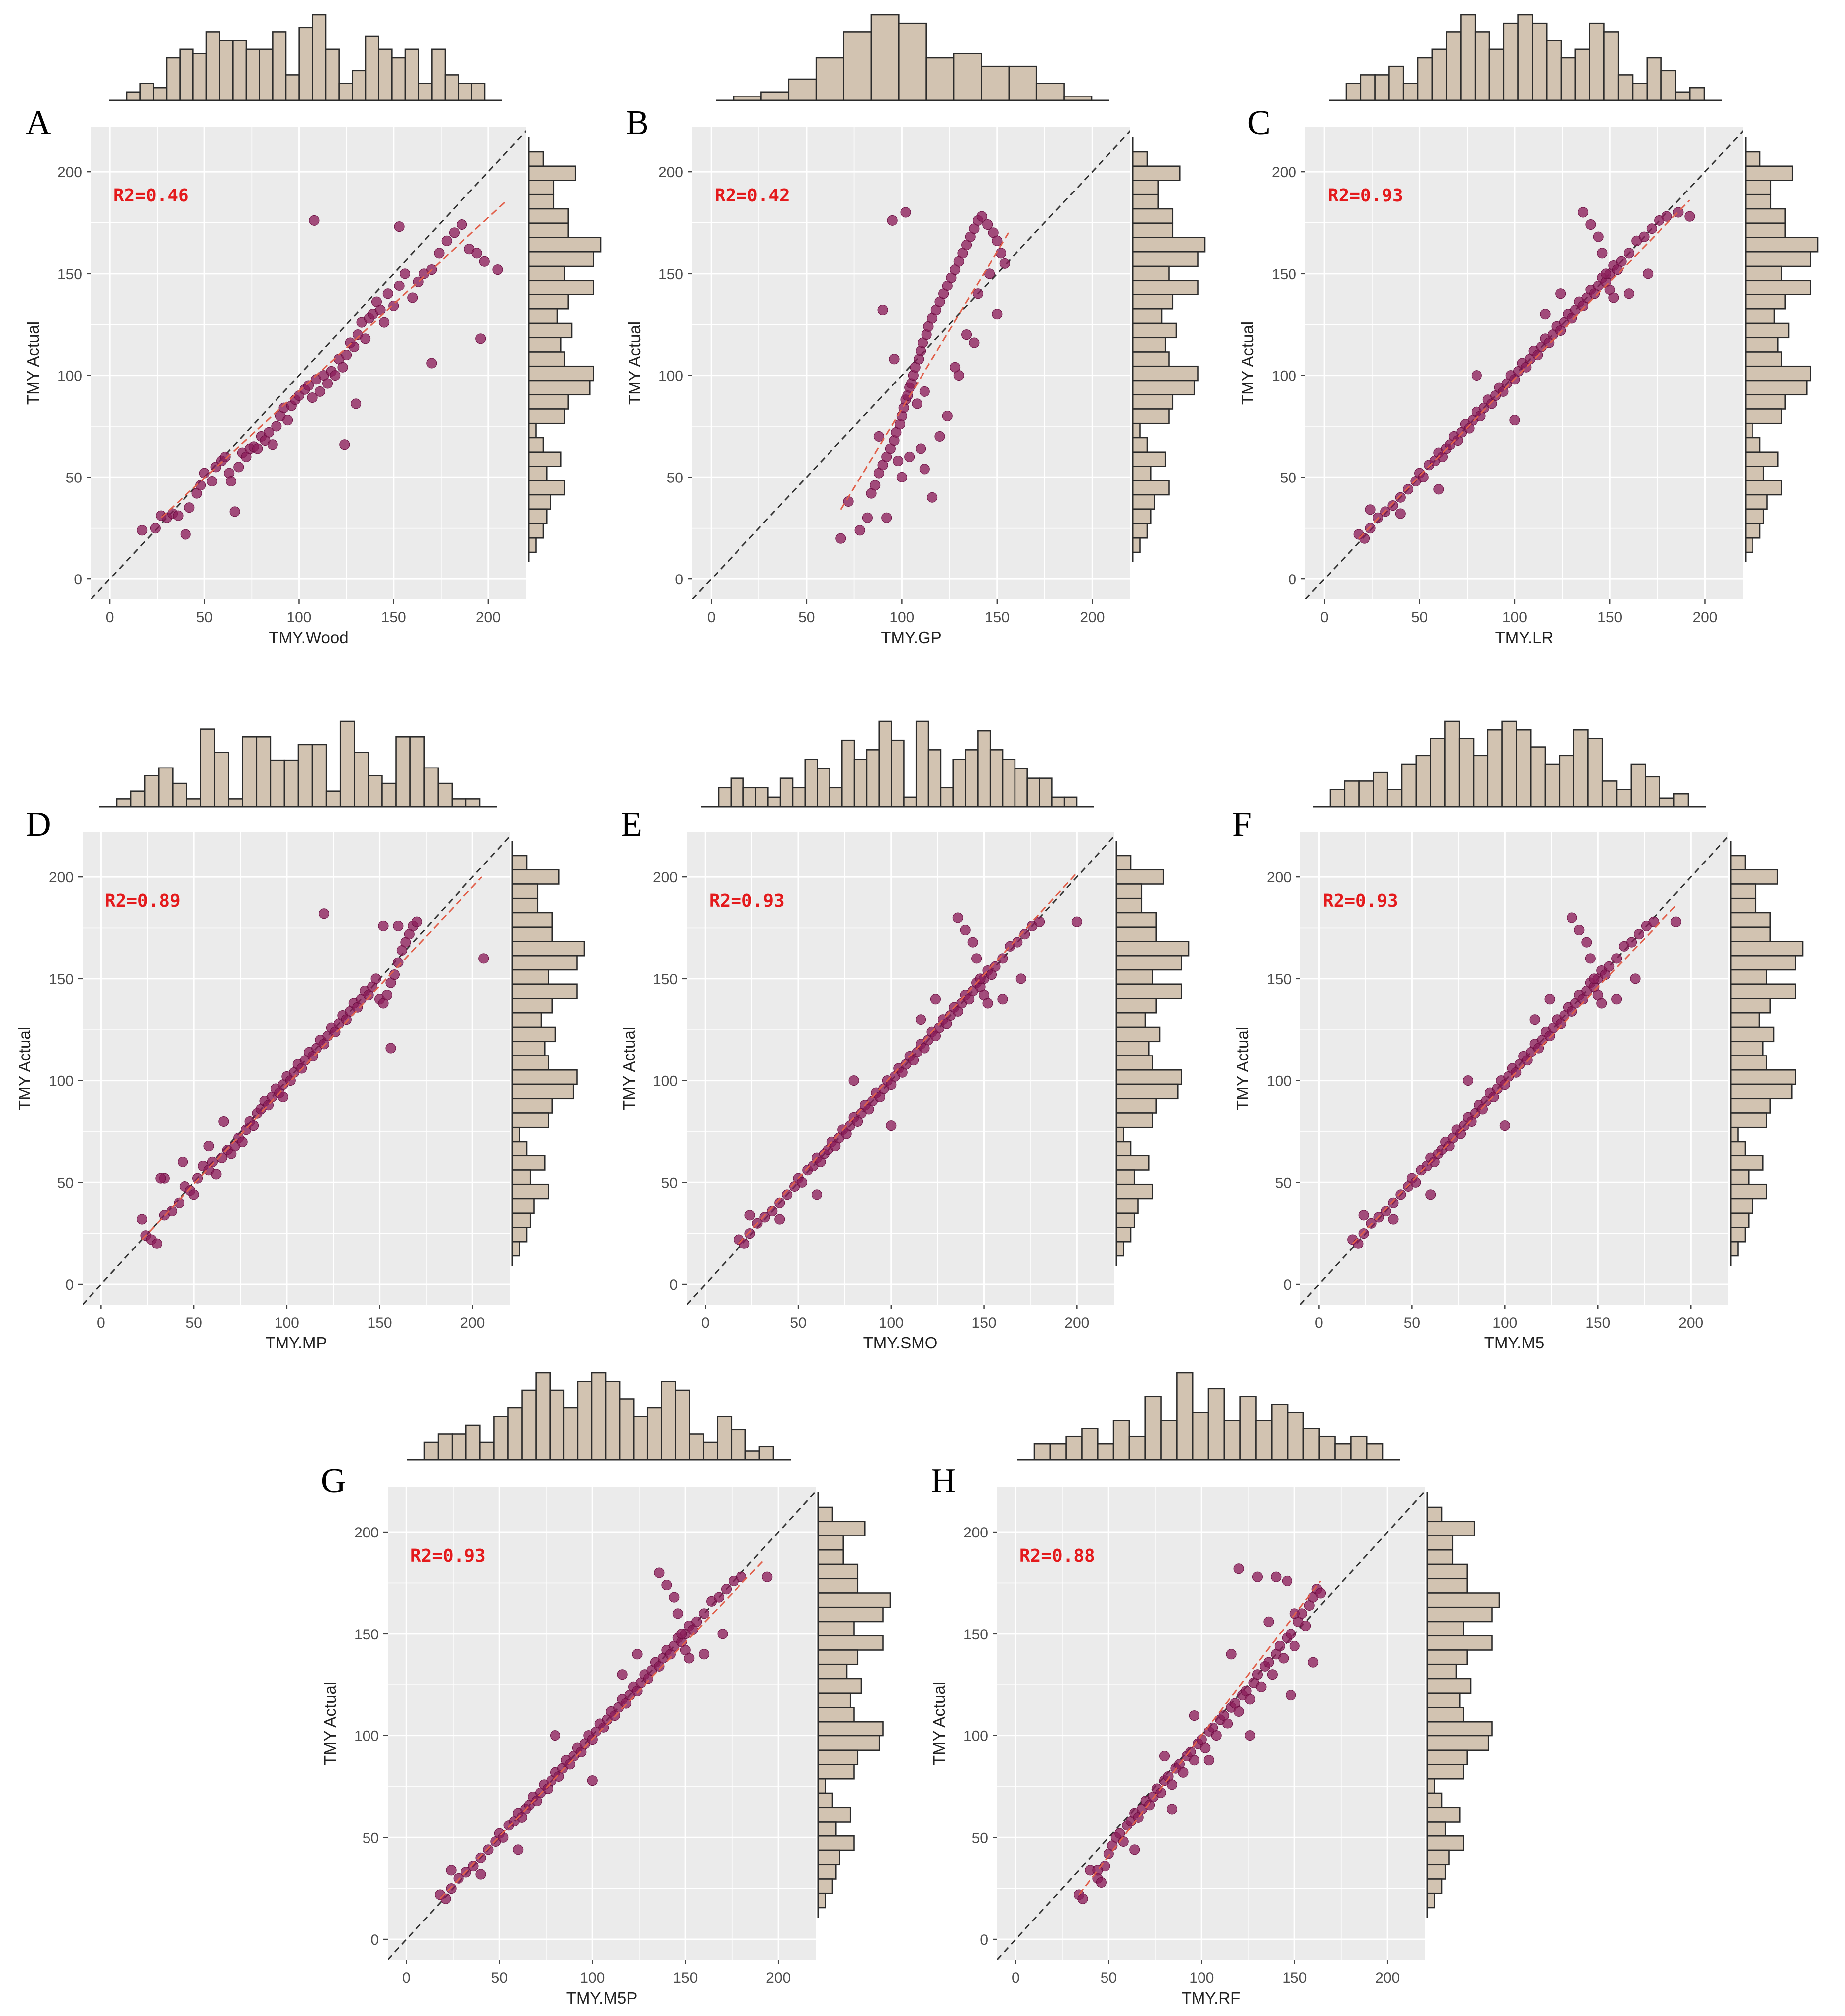 Image resolution: width=1845 pixels, height=2016 pixels. I want to click on top-histogram, so click(298, 764).